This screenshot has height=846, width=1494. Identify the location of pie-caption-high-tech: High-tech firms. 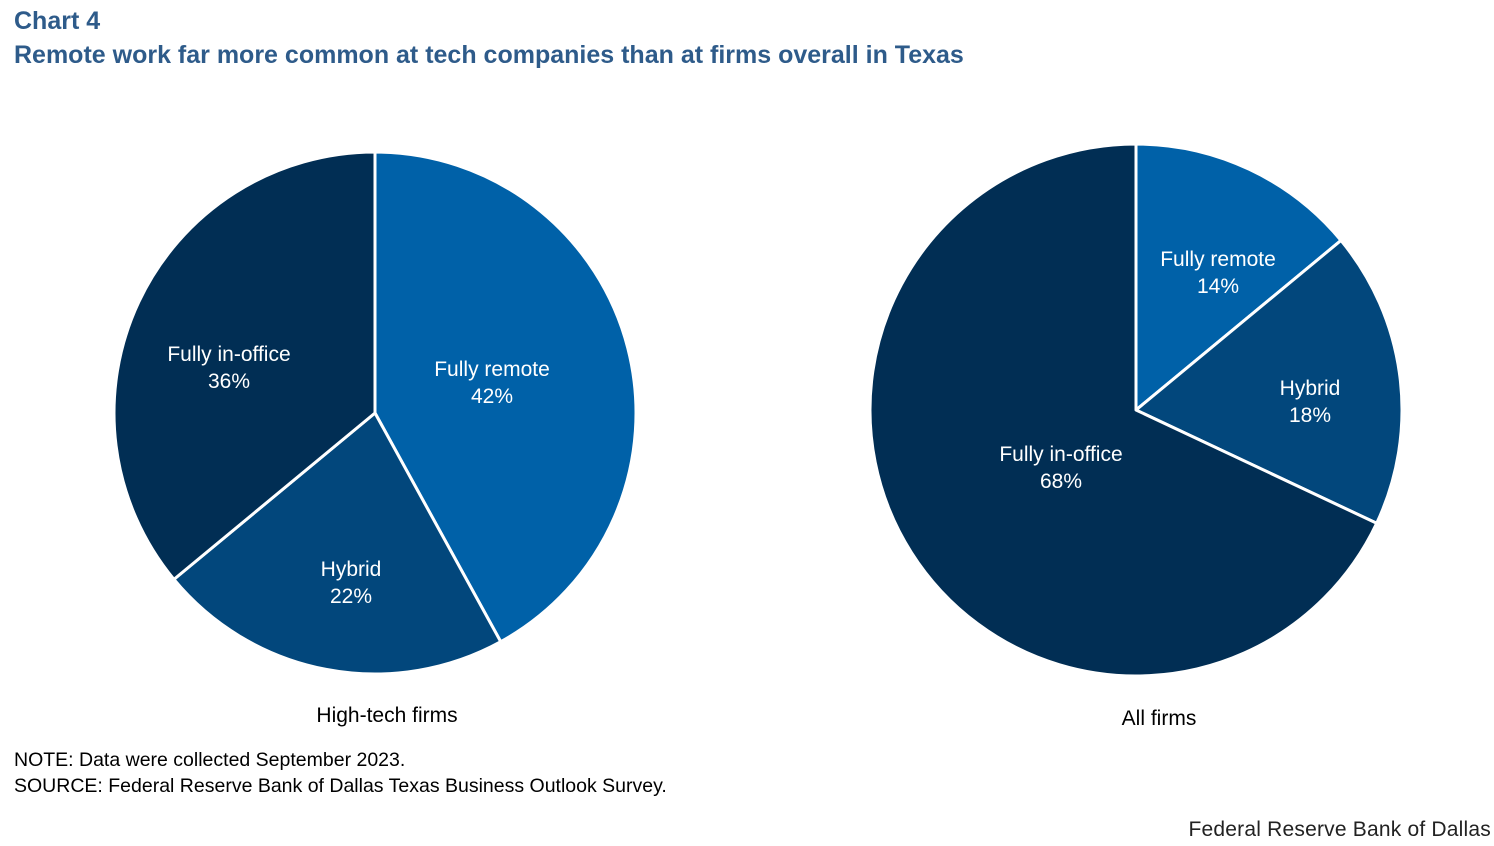
(387, 715).